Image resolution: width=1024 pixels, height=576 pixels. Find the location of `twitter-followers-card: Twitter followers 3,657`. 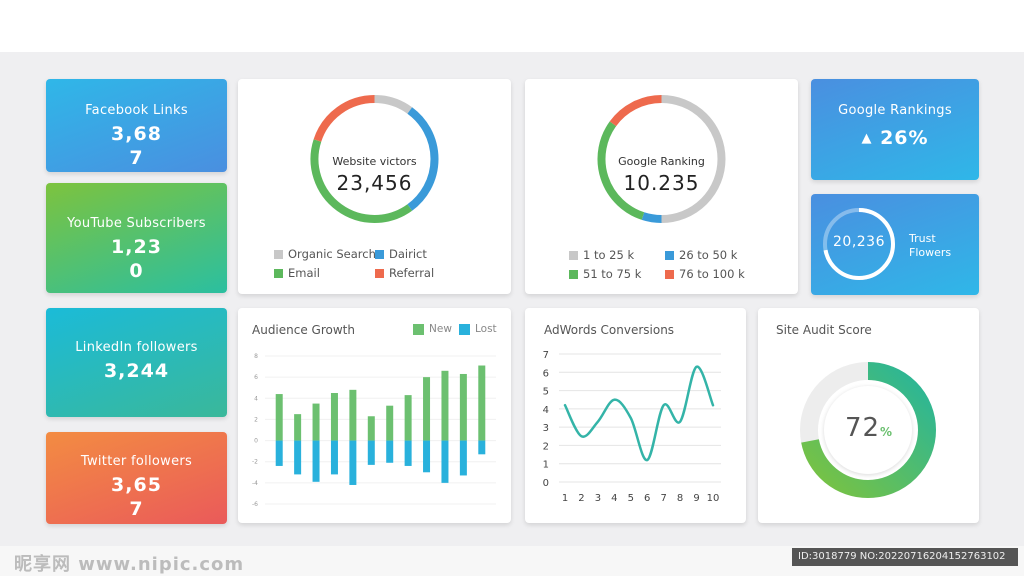

twitter-followers-card: Twitter followers 3,657 is located at coordinates (136, 478).